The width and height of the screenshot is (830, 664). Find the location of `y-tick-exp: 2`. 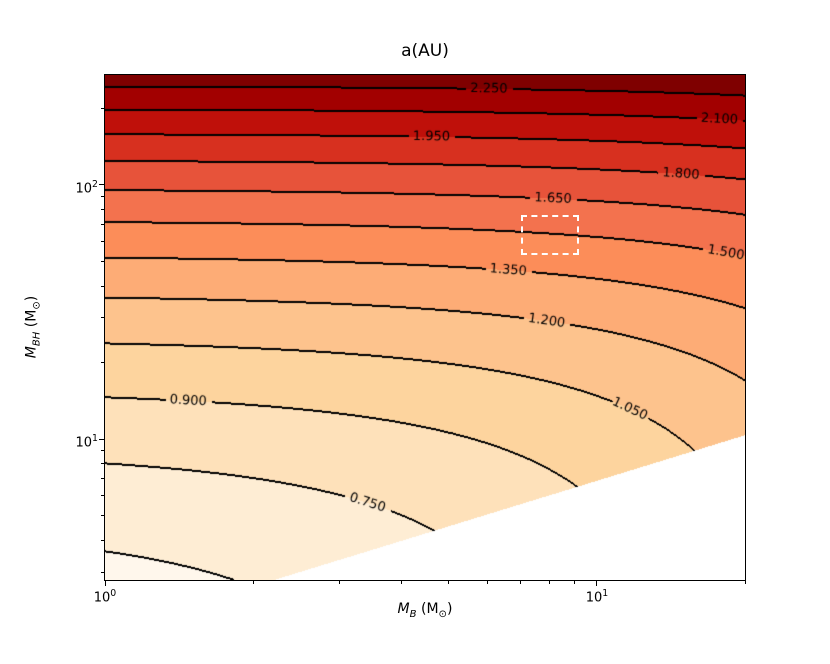

y-tick-exp: 2 is located at coordinates (95, 184).